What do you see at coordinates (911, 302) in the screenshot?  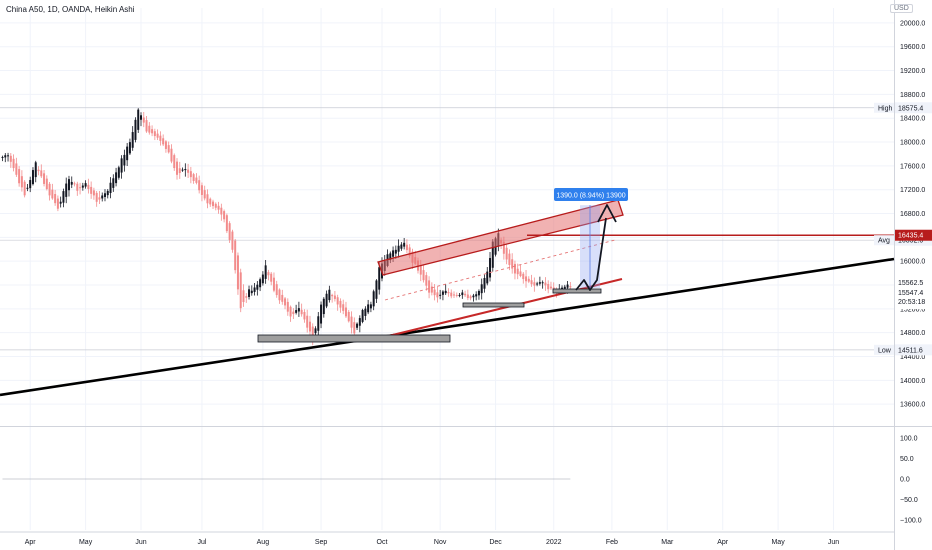 I see `countdown-timer: 20:53:18` at bounding box center [911, 302].